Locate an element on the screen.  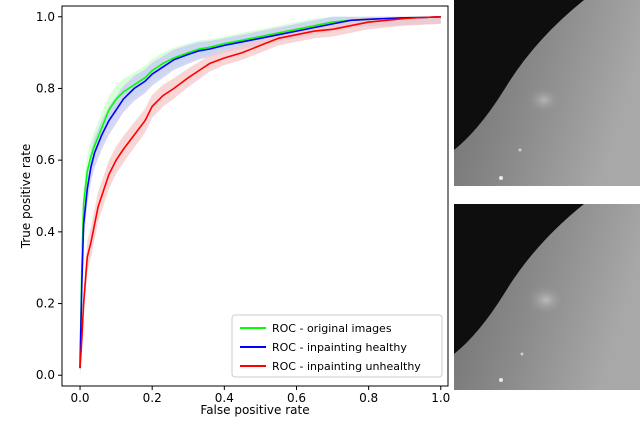
y-axis-label: True positive rate is located at coordinates (26, 197).